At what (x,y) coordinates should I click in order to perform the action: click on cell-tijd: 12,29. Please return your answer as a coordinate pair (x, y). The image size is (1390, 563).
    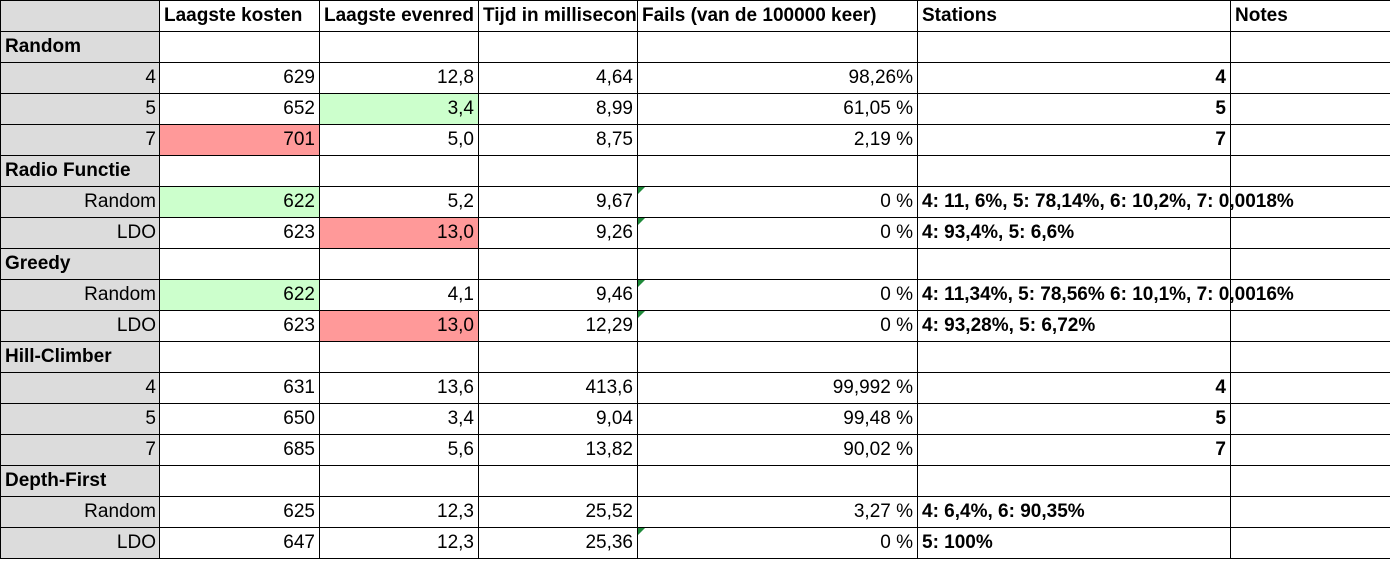
    Looking at the image, I should click on (558, 326).